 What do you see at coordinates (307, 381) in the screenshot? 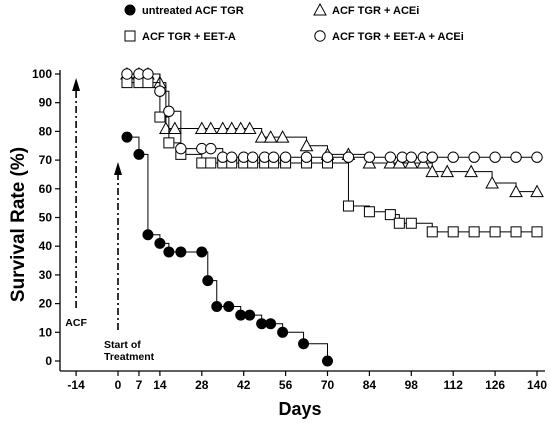
I see `x-ticks: -14 0 7 14 28 42 56 70 84 98 112 126 140` at bounding box center [307, 381].